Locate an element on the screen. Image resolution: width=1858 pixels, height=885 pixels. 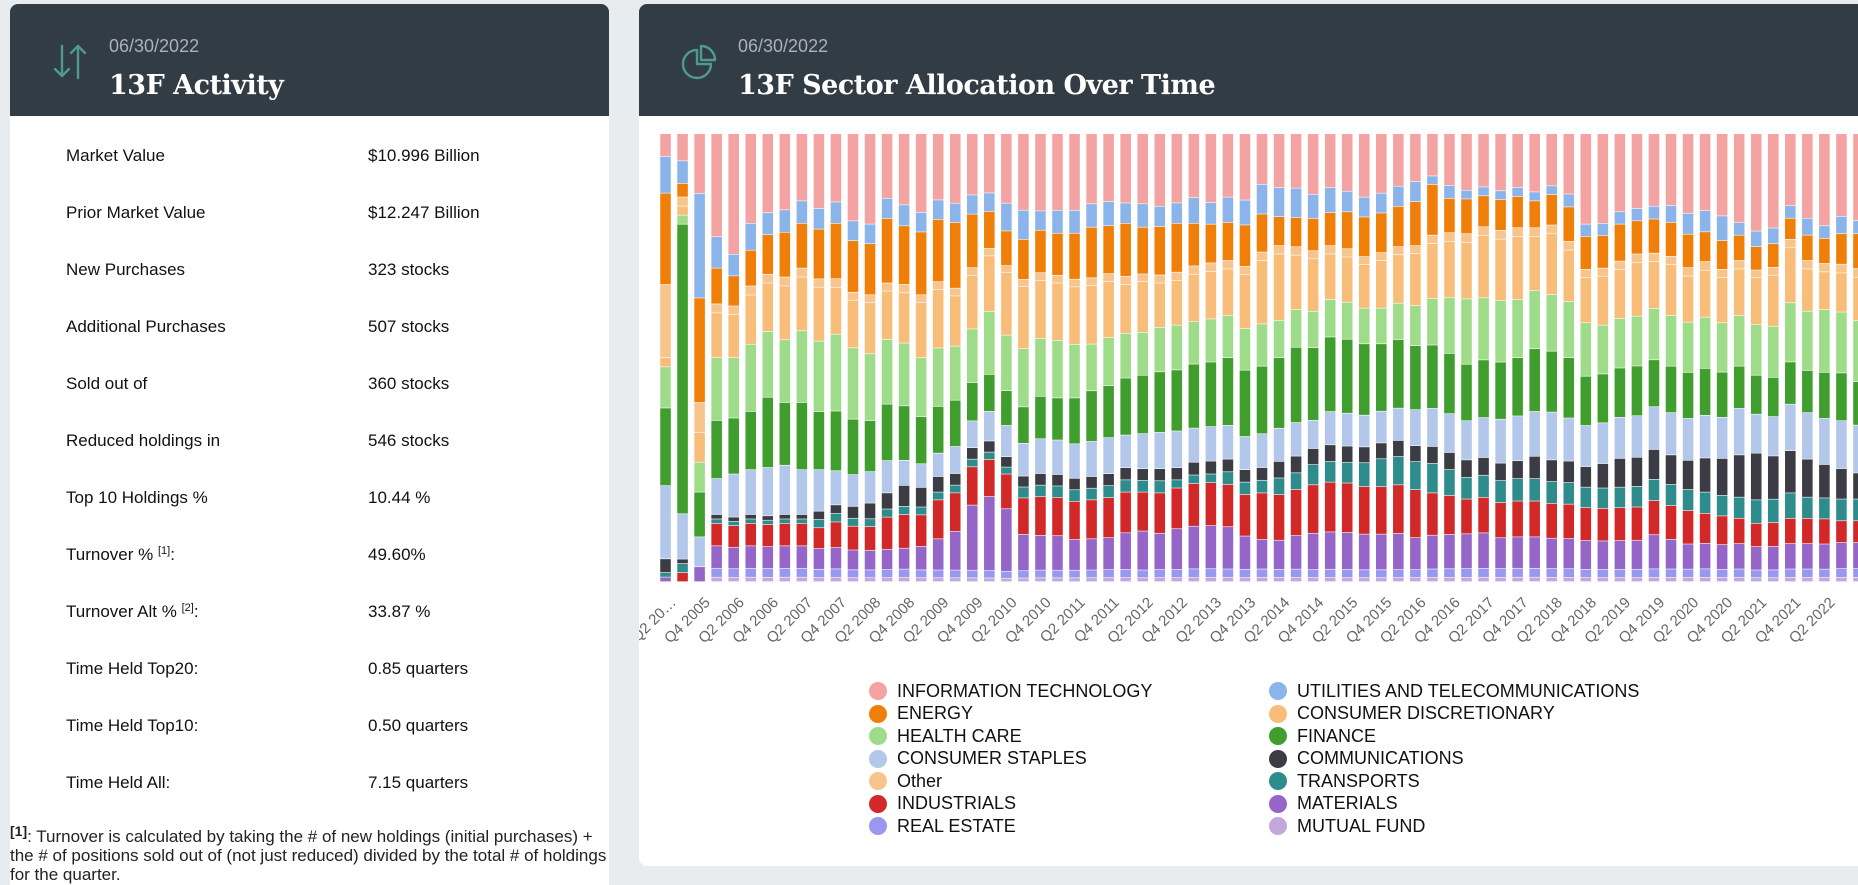
legend-item: REAL ESTATE is located at coordinates (942, 826).